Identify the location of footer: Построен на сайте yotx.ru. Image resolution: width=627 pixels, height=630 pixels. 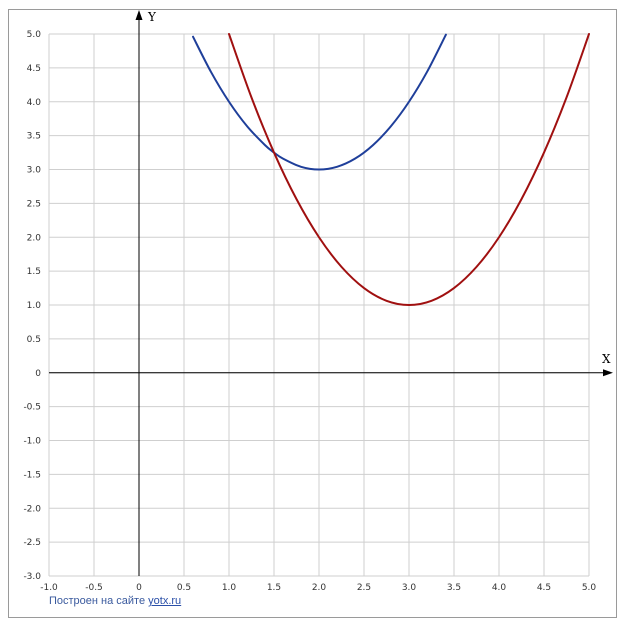
(115, 601).